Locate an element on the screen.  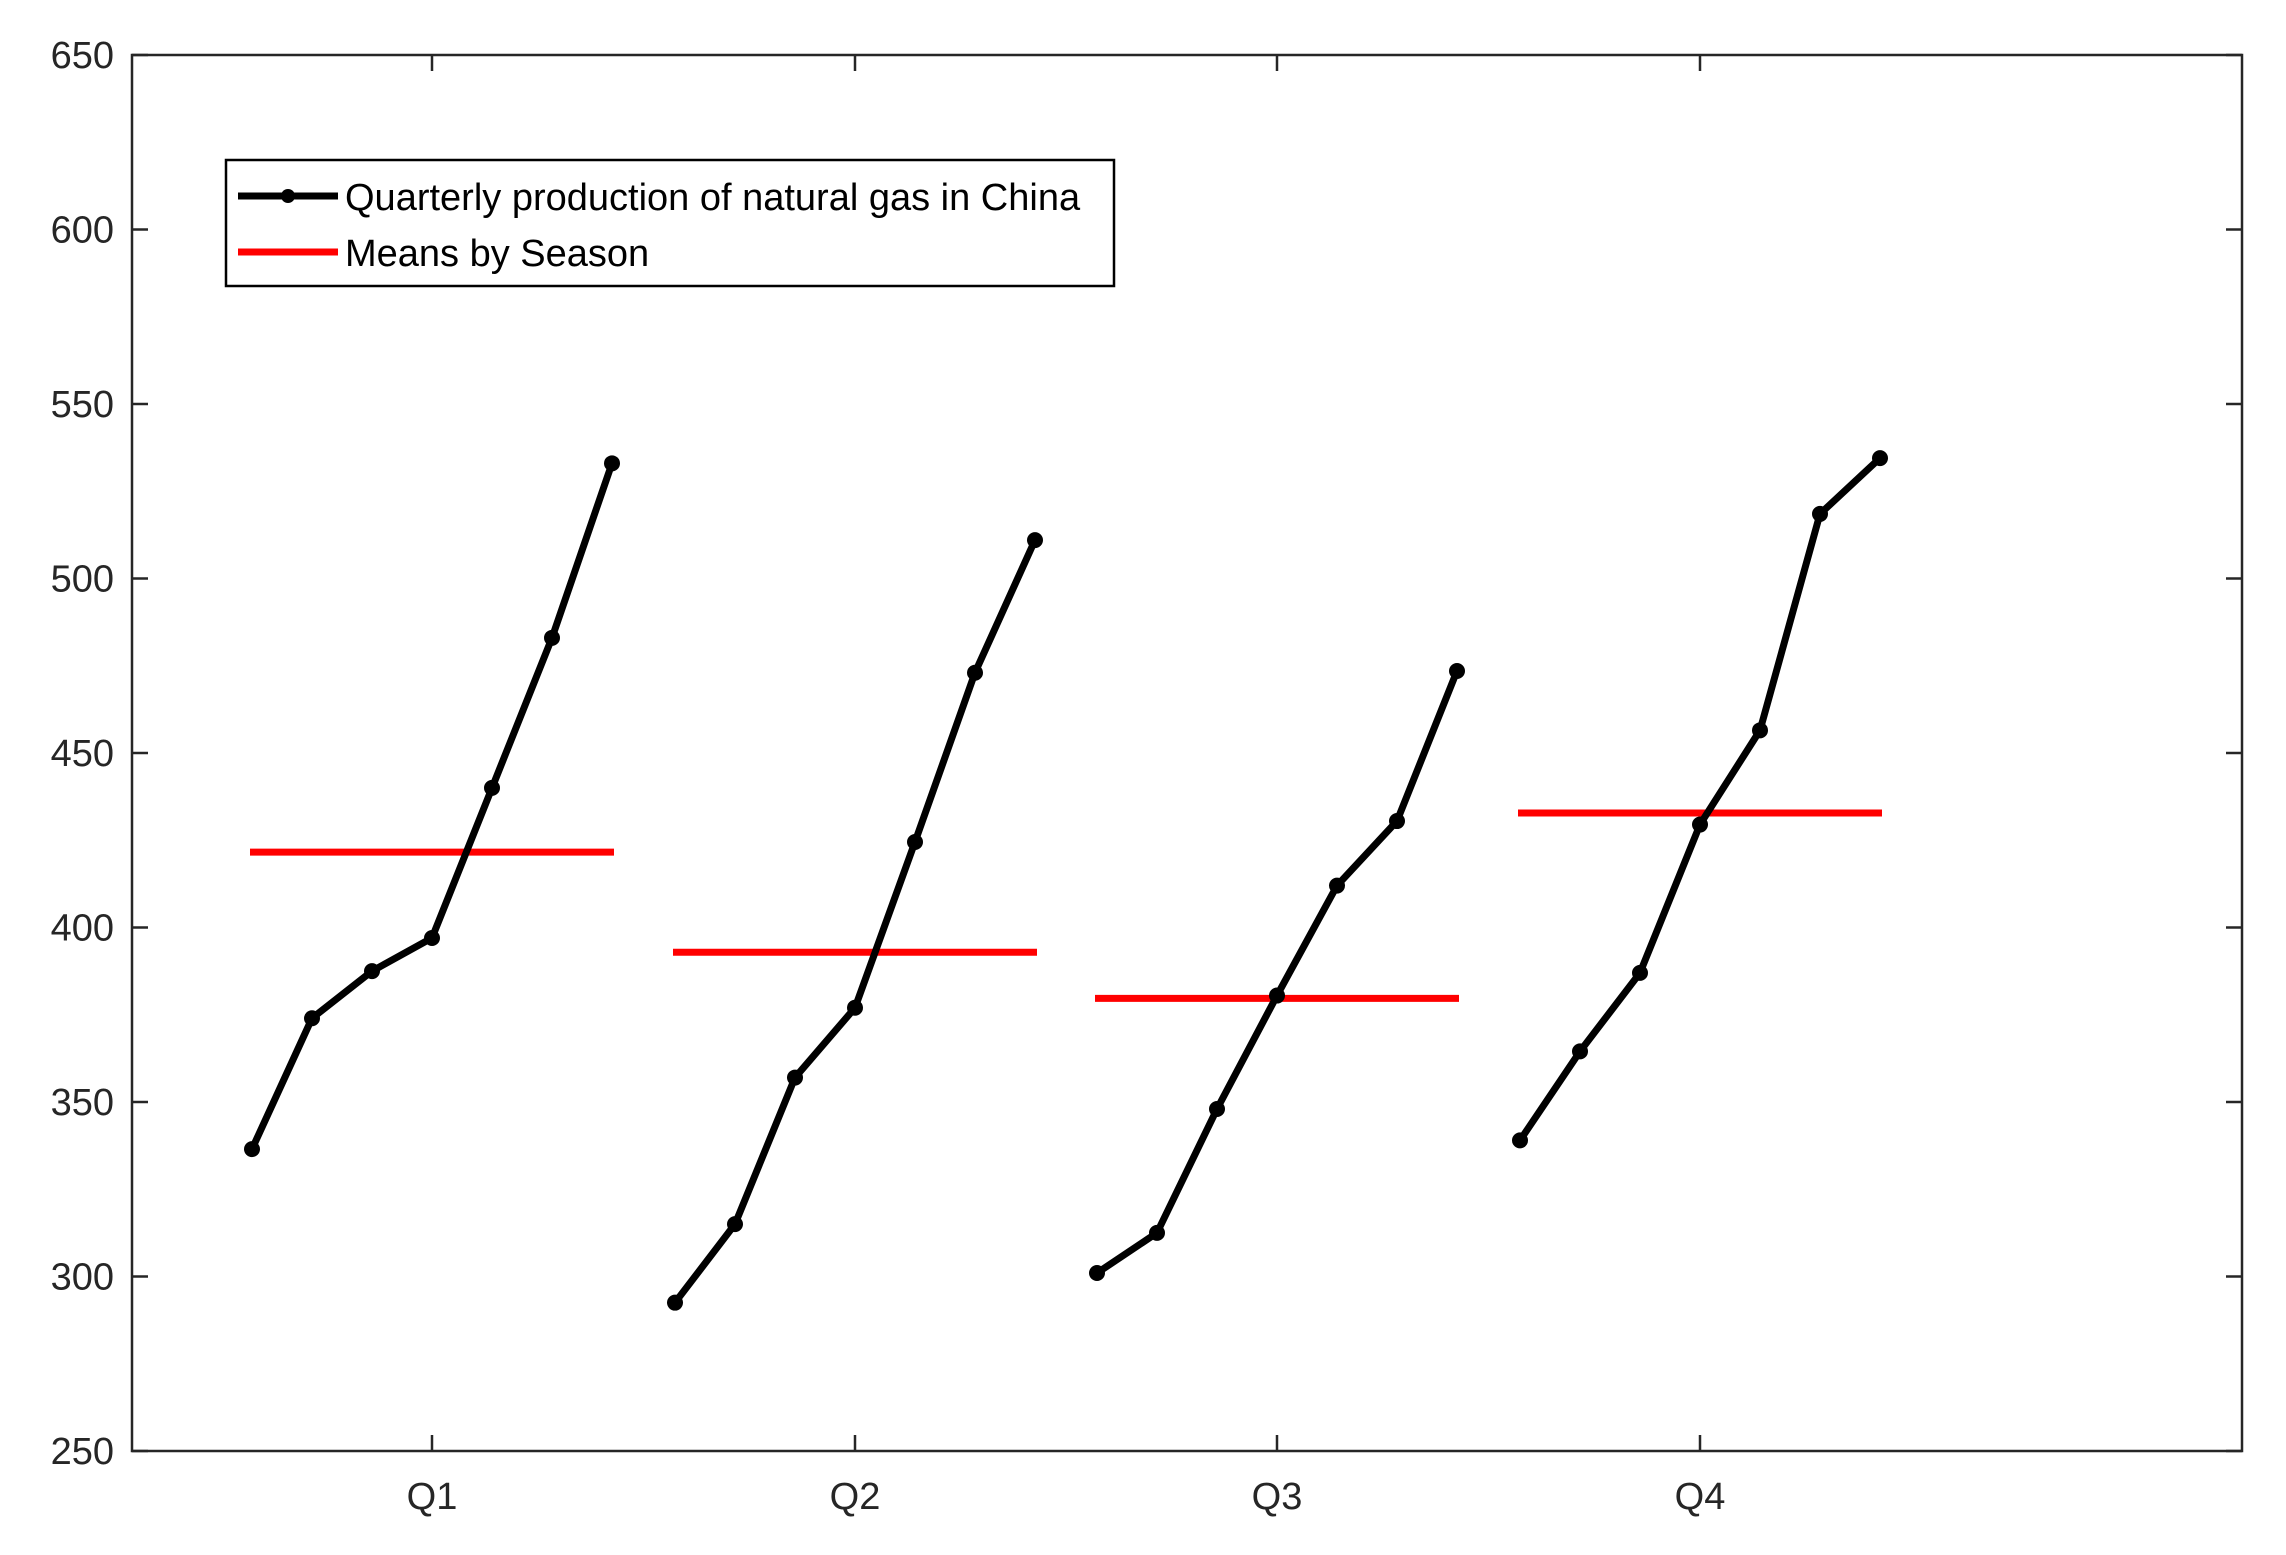
y-tick-label: 550 is located at coordinates (82, 405).